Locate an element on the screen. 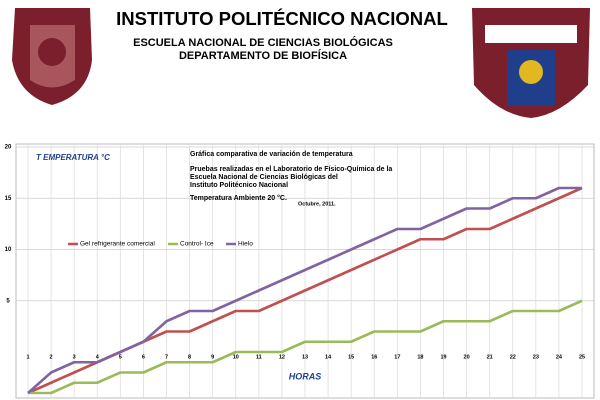 This screenshot has height=400, width=600. y-tick-label: 10 is located at coordinates (8, 250).